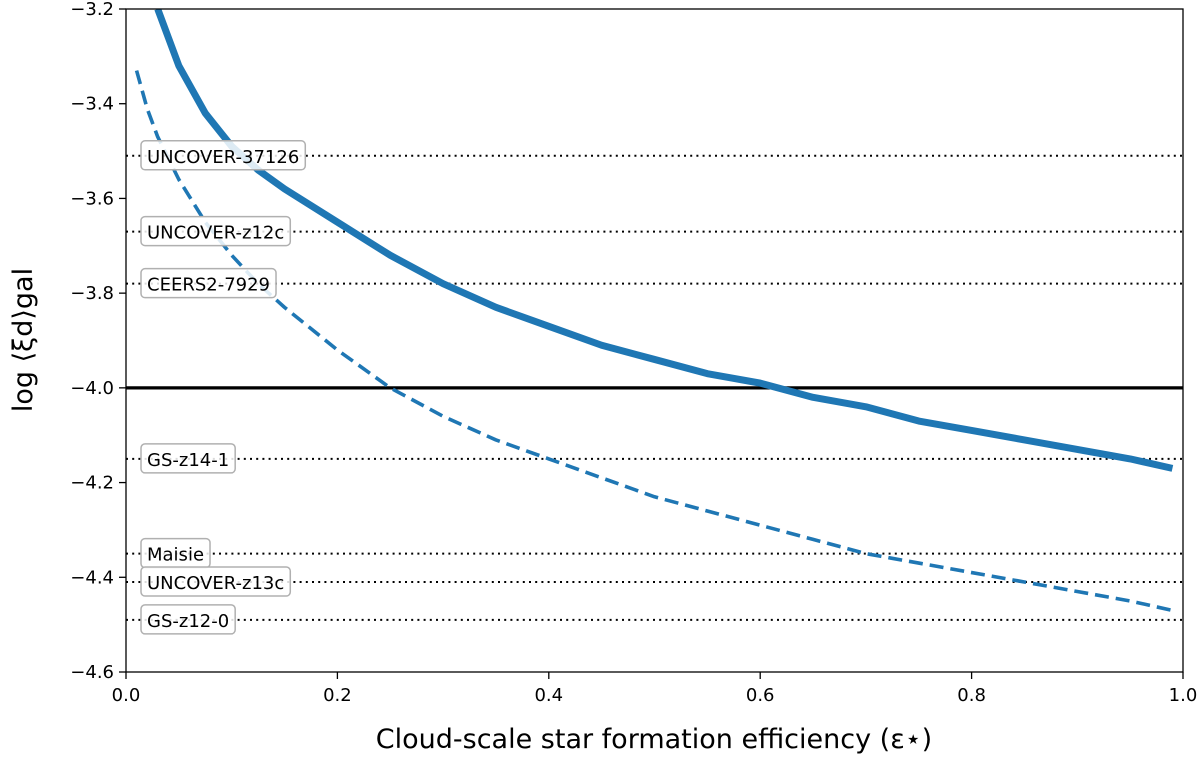 This screenshot has width=1200, height=758. Describe the element at coordinates (23, 340) in the screenshot. I see `y-axis-label: log ⟨ξd⟩gal` at that location.